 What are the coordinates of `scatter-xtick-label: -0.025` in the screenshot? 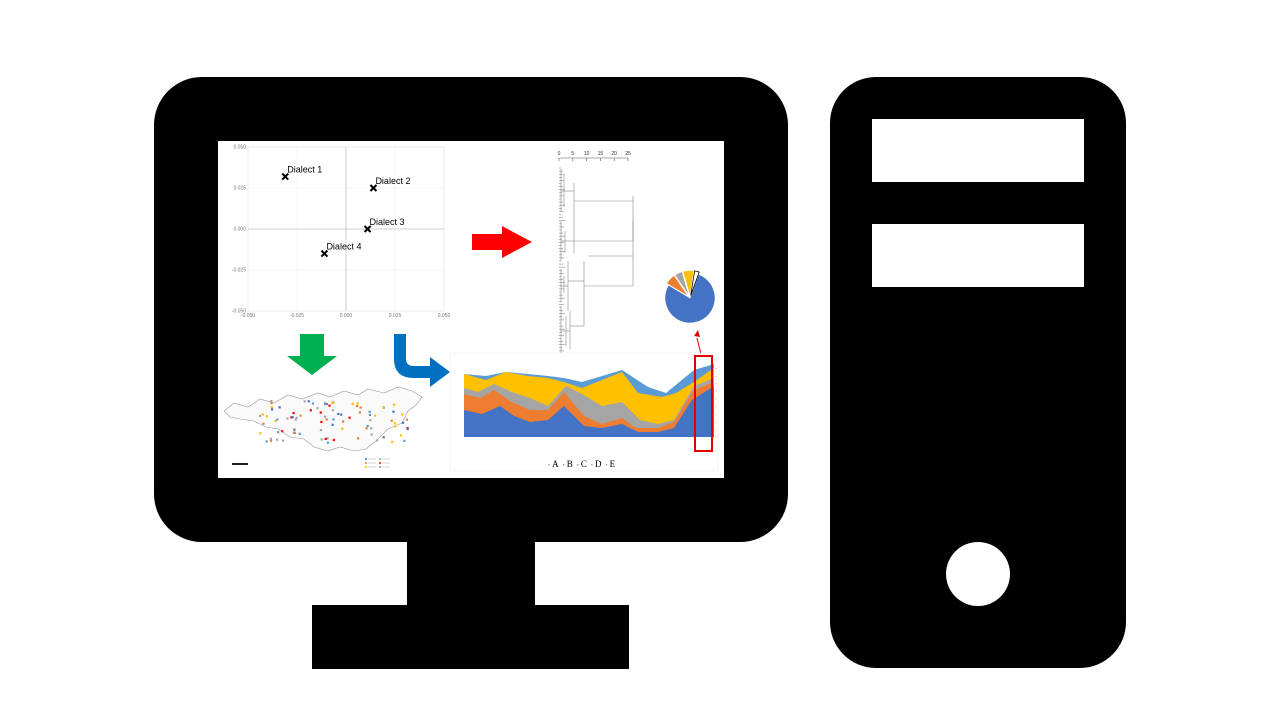 It's located at (297, 316).